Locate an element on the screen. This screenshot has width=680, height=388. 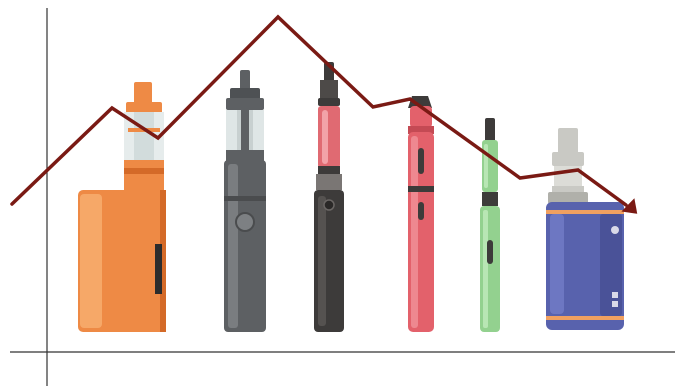
gray-vape-pen-icon is located at coordinates (245, 201).